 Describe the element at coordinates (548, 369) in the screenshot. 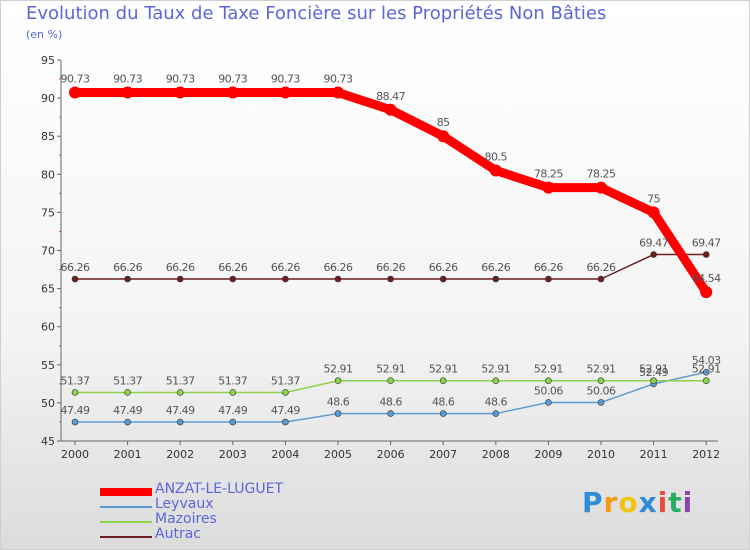

I see `data-label-mazoires-2009: 52.91` at that location.